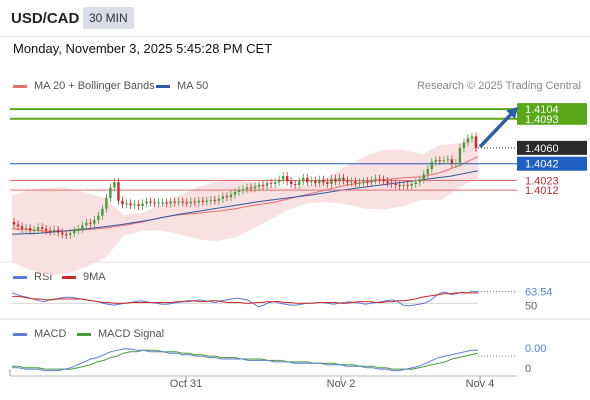  What do you see at coordinates (295, 18) in the screenshot?
I see `chart-header: USD/CAD 30 MIN` at bounding box center [295, 18].